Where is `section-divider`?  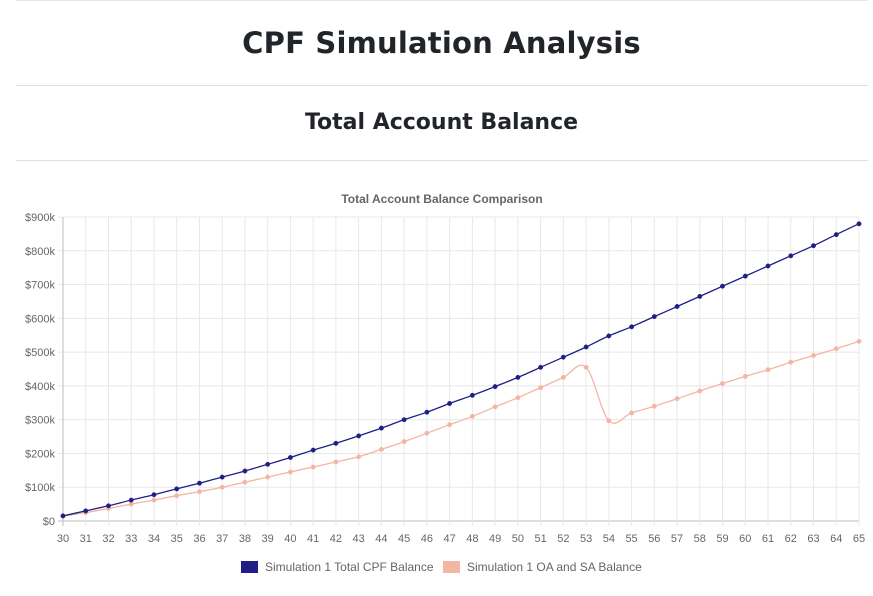 section-divider is located at coordinates (442, 160).